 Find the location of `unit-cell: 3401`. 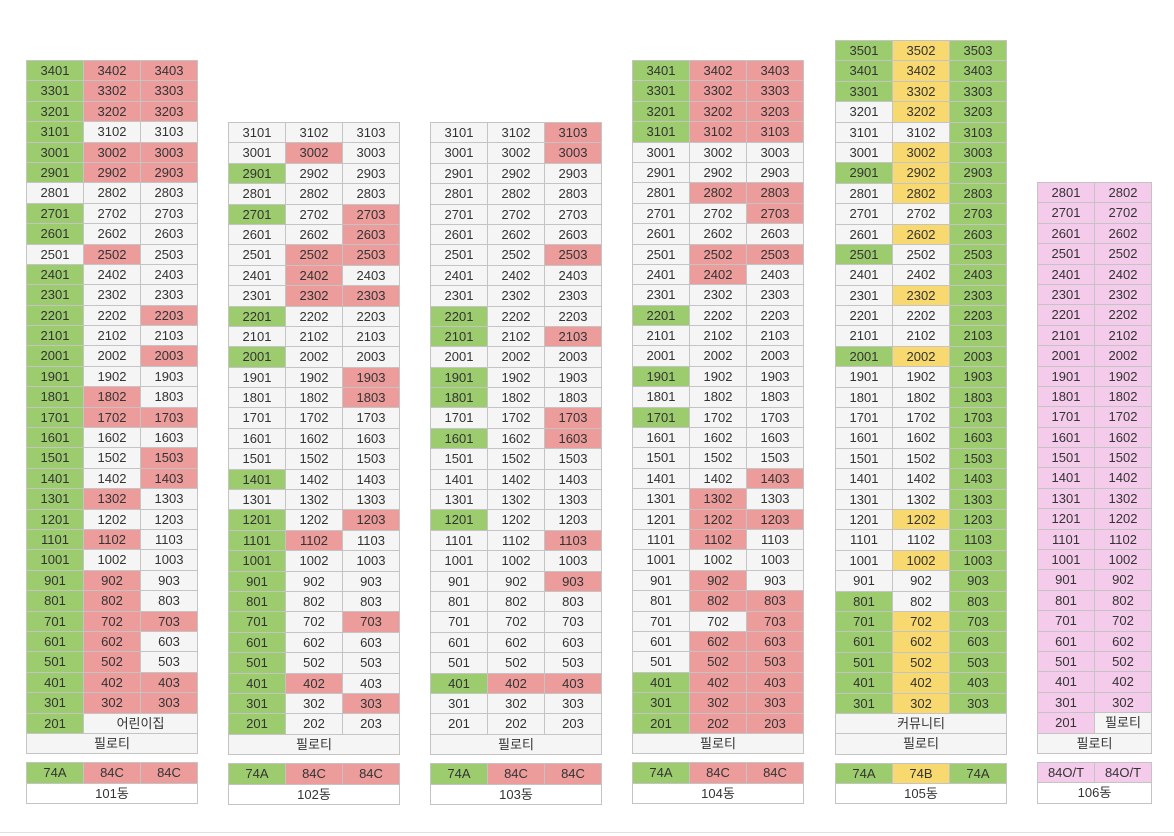

unit-cell: 3401 is located at coordinates (661, 71).